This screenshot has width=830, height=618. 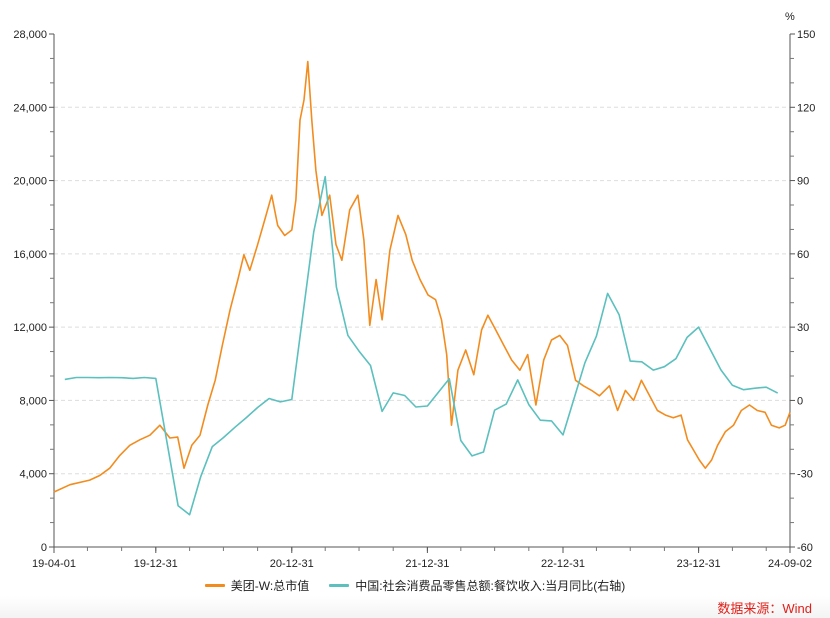 I want to click on left-axis-tick-label: 0, so click(x=44, y=548).